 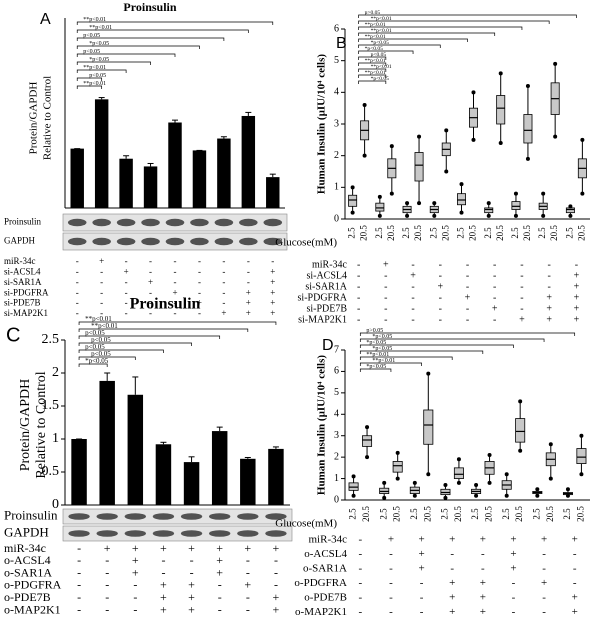 I want to click on significance-label: p<0.05, so click(x=101, y=340).